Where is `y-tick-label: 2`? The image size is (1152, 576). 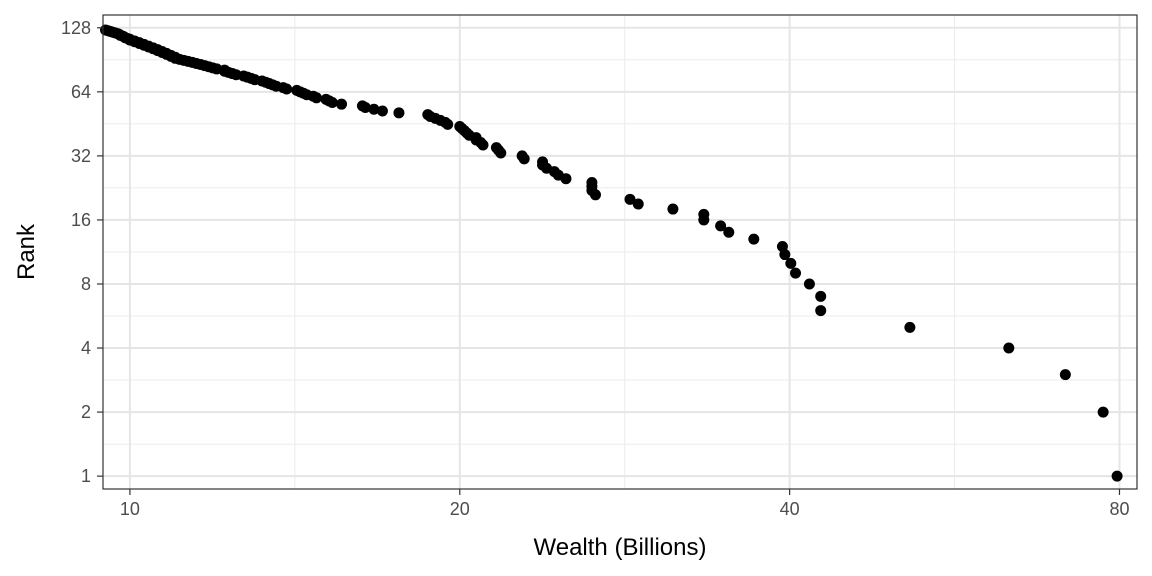
y-tick-label: 2 is located at coordinates (86, 412).